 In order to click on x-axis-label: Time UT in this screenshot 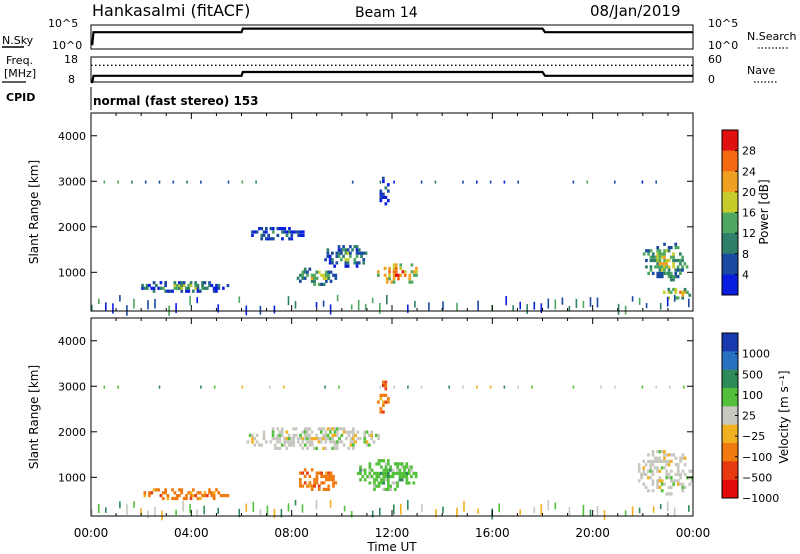, I will do `click(391, 547)`.